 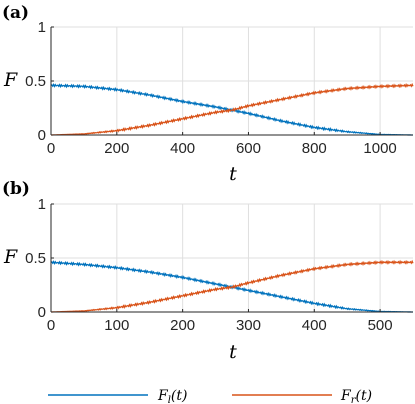 What do you see at coordinates (210, 396) in the screenshot?
I see `legend: Fl(t) Fr(t)` at bounding box center [210, 396].